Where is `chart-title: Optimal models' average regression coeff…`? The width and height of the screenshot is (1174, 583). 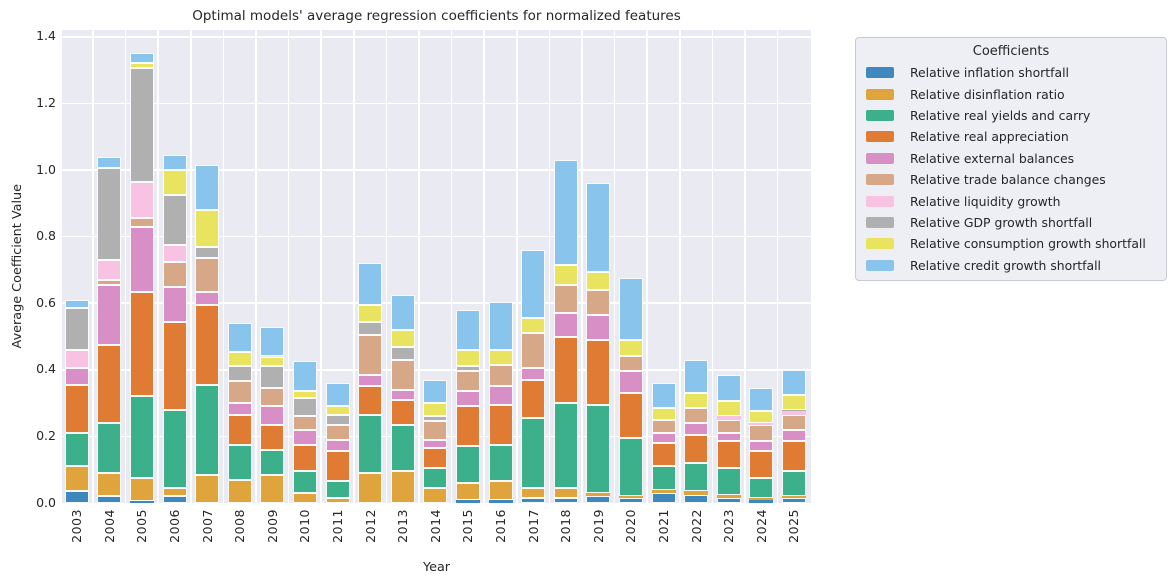
chart-title: Optimal models' average regression coeff… is located at coordinates (436, 16).